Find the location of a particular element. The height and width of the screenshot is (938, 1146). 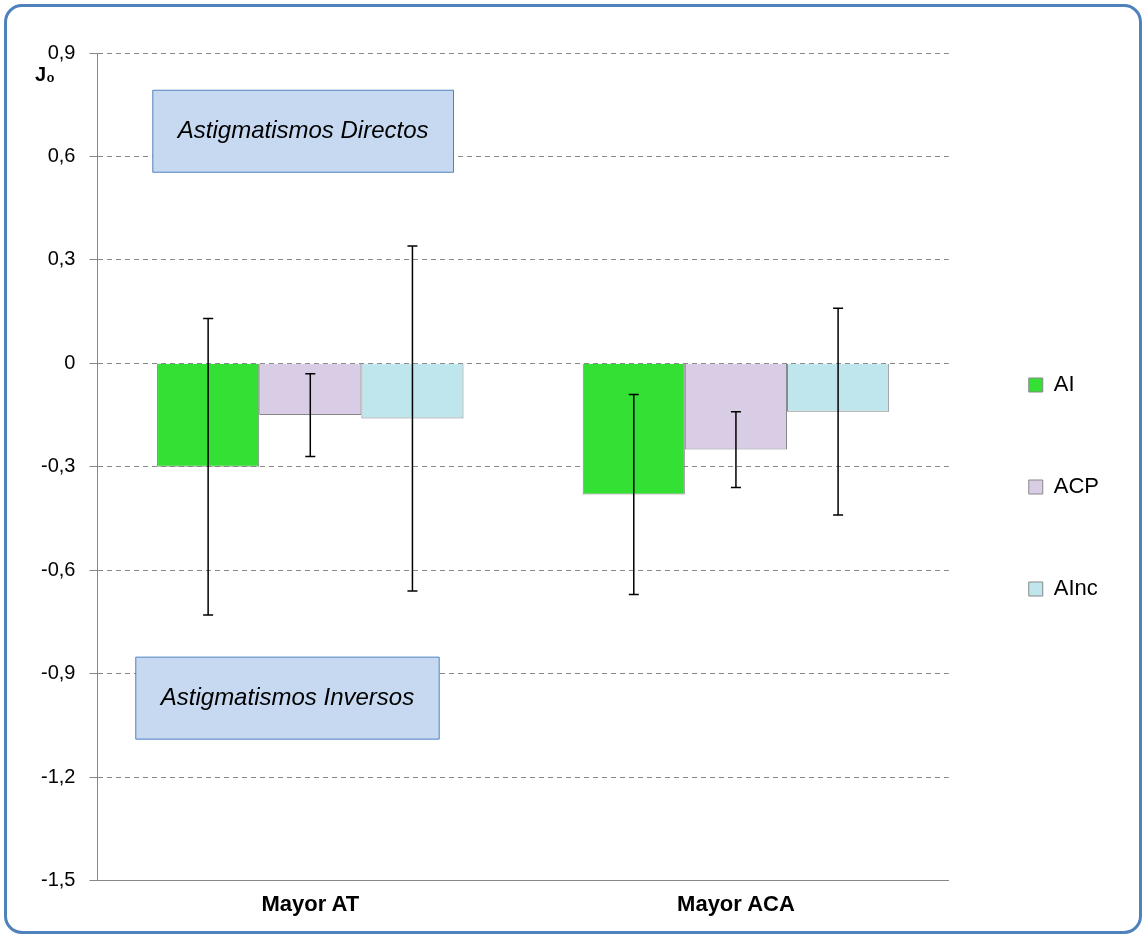

legend-label: AInc is located at coordinates (1075, 588).